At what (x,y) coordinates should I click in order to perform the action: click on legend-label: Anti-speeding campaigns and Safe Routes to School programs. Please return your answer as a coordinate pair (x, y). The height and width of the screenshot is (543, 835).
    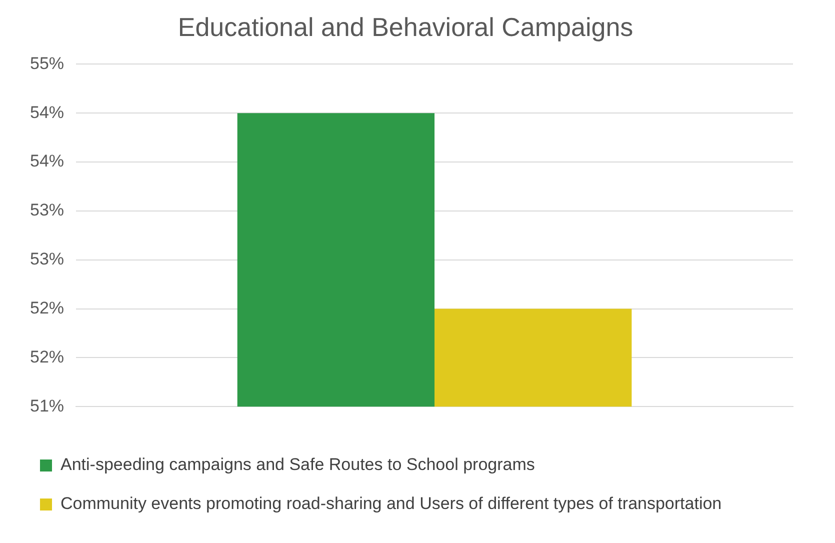
    Looking at the image, I should click on (297, 464).